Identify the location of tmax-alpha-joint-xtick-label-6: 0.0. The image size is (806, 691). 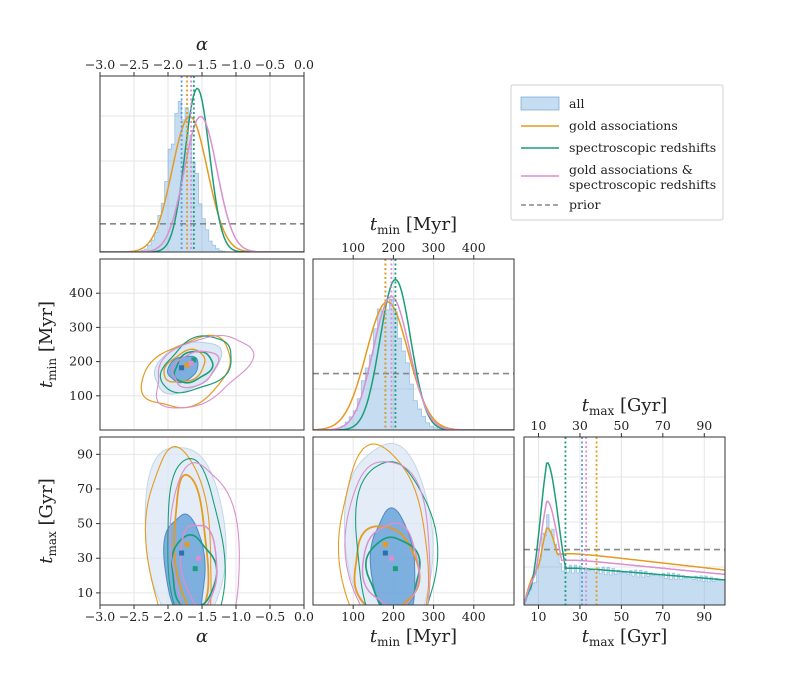
(304, 616).